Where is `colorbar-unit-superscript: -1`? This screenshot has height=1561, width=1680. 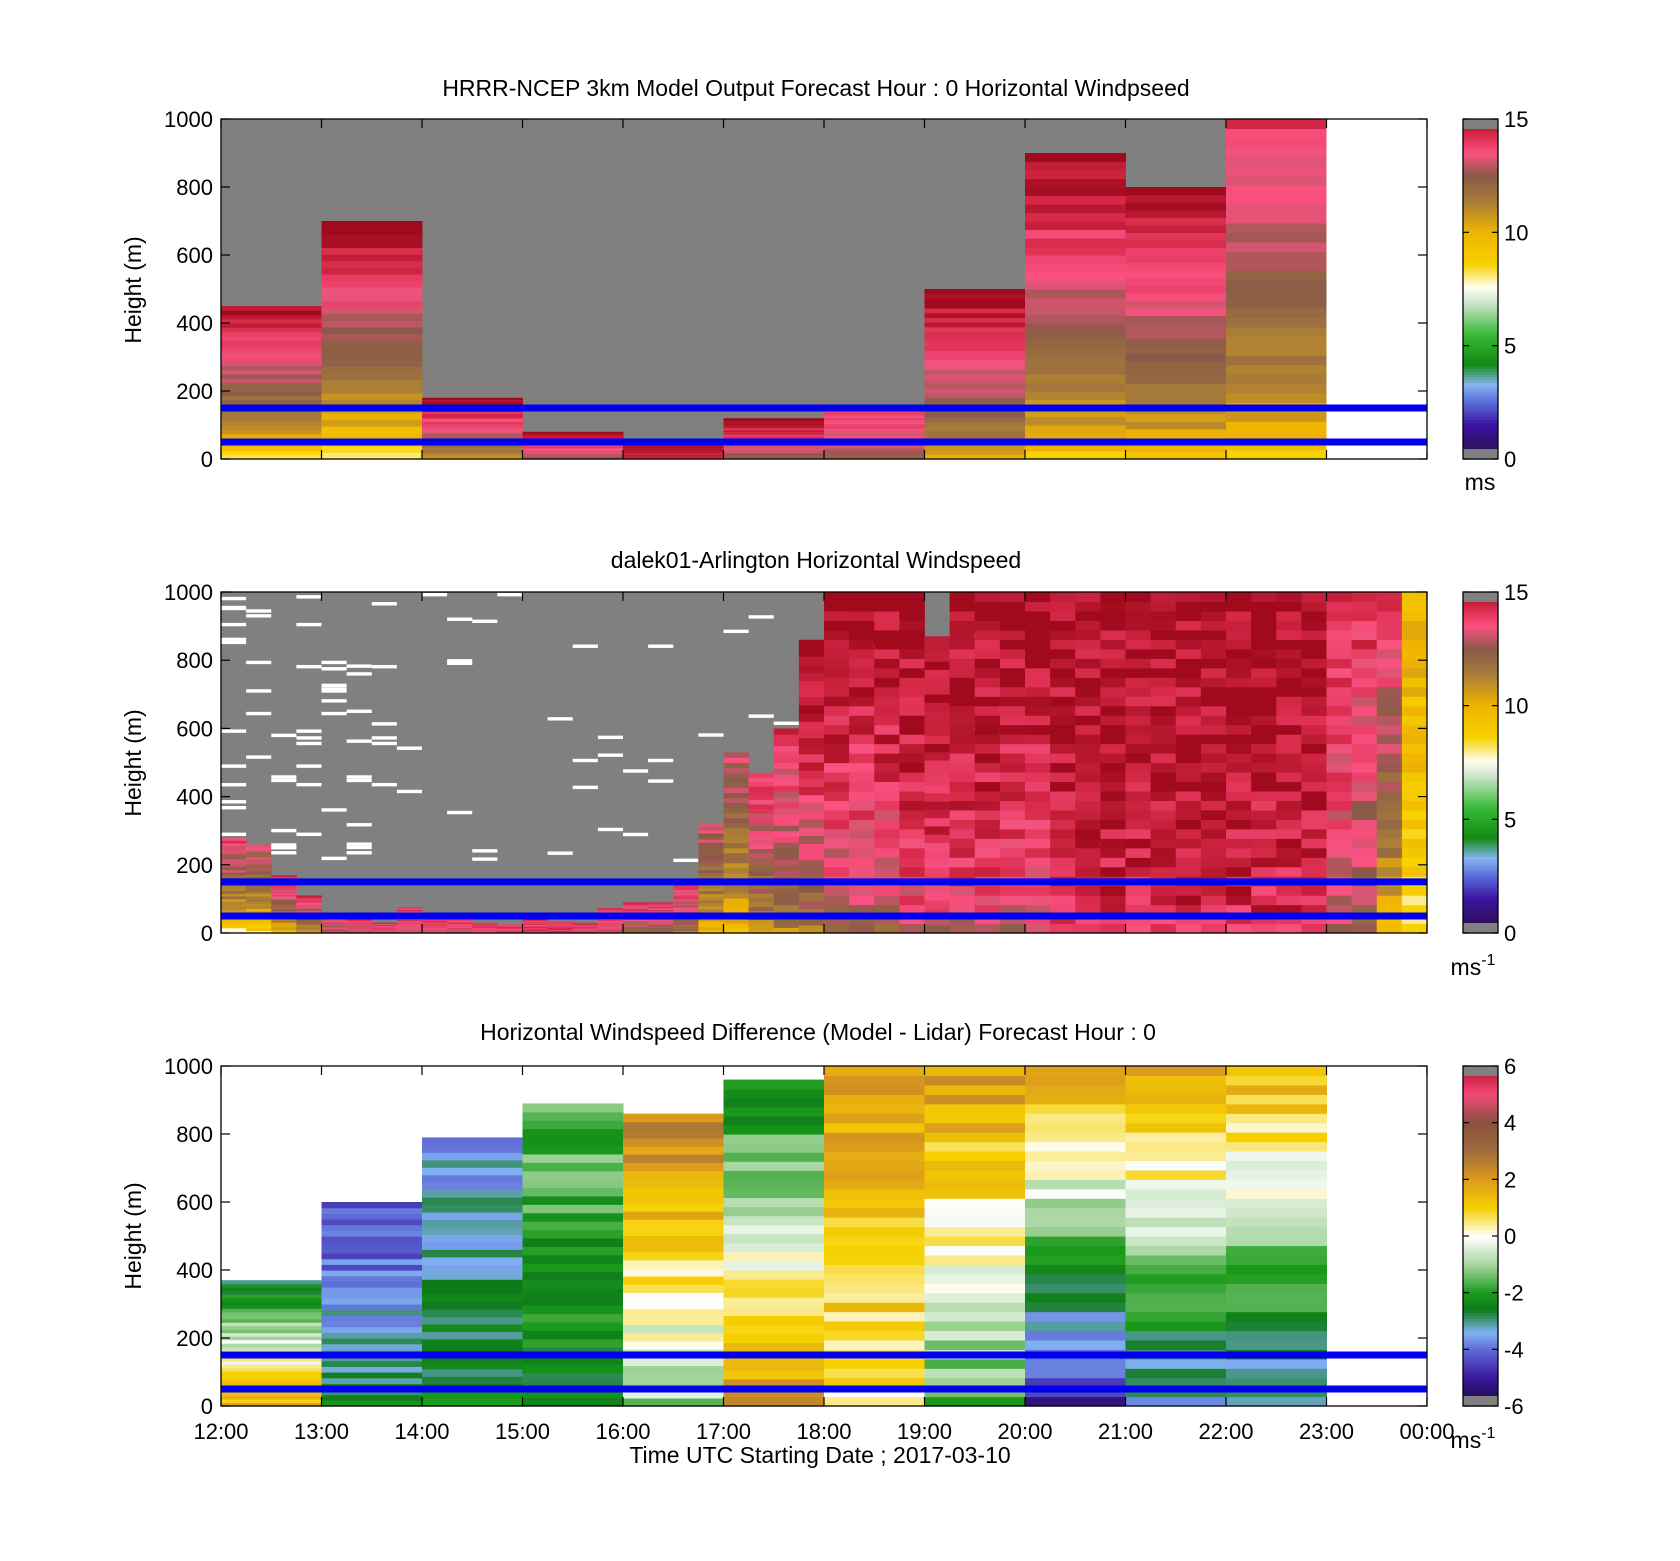 colorbar-unit-superscript: -1 is located at coordinates (1488, 1433).